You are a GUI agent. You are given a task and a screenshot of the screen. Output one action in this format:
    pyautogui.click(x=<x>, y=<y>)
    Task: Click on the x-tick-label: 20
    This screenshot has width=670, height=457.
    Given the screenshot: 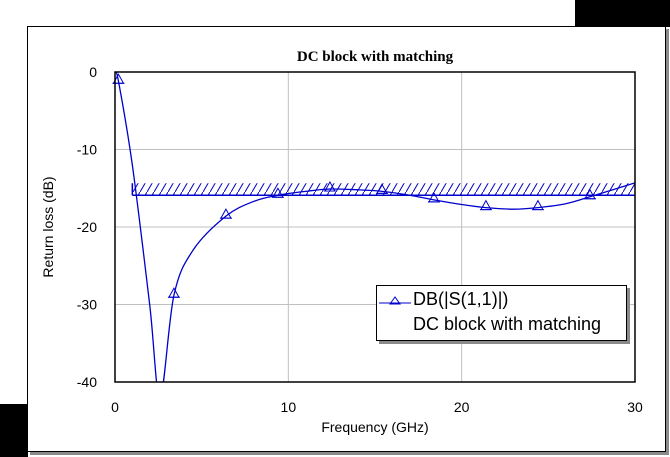 What is the action you would take?
    pyautogui.click(x=462, y=407)
    